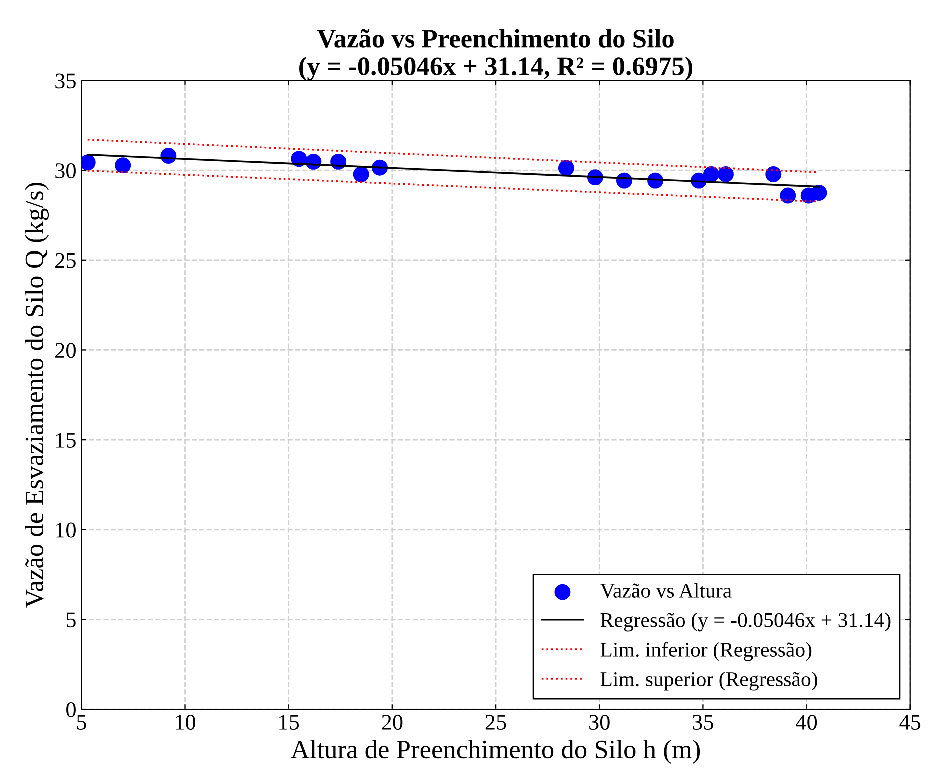  What do you see at coordinates (600, 722) in the screenshot?
I see `x-tick-label: 30` at bounding box center [600, 722].